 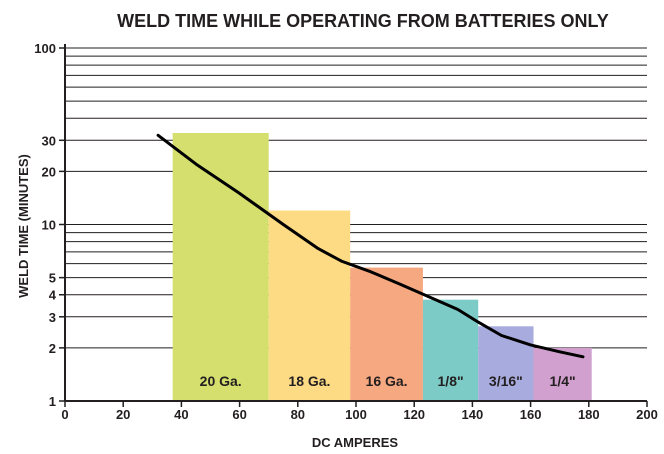 What do you see at coordinates (53, 295) in the screenshot?
I see `y-tick-label-4: 4` at bounding box center [53, 295].